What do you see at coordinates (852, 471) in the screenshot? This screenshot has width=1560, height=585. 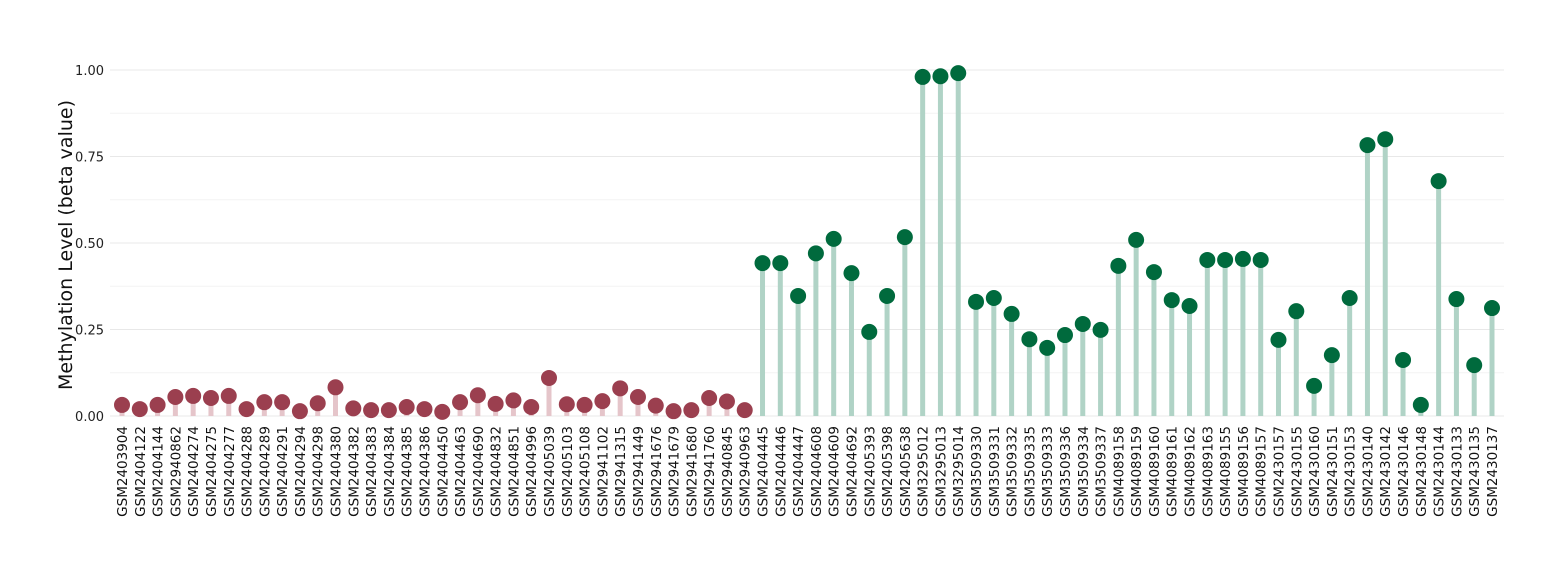 I see `x-tick-label: GSM2404692` at bounding box center [852, 471].